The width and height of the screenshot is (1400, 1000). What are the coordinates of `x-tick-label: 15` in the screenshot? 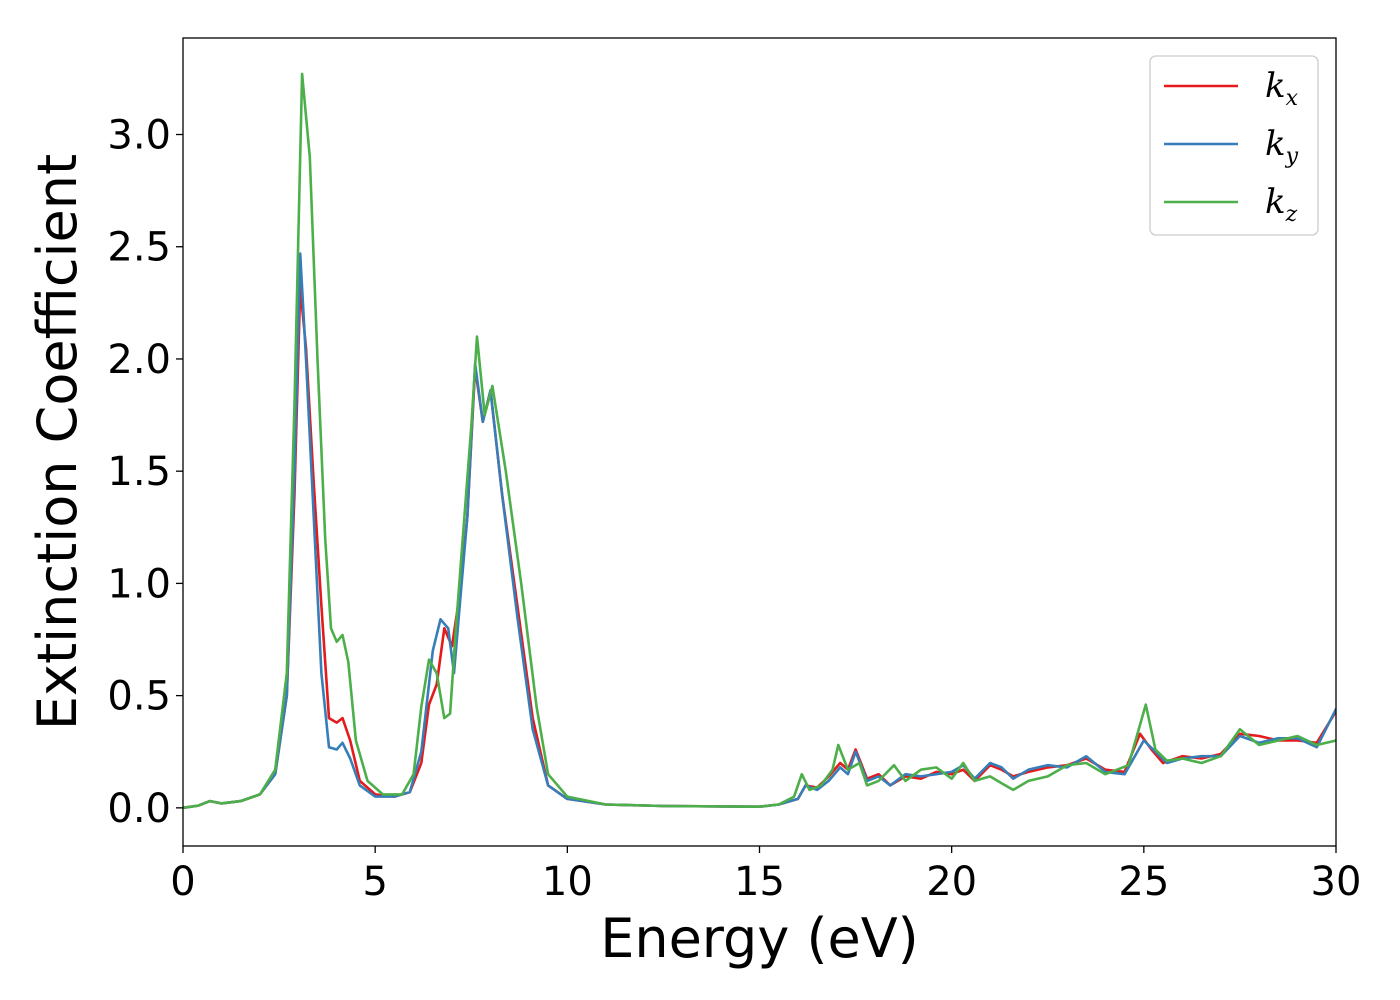 It's located at (759, 882).